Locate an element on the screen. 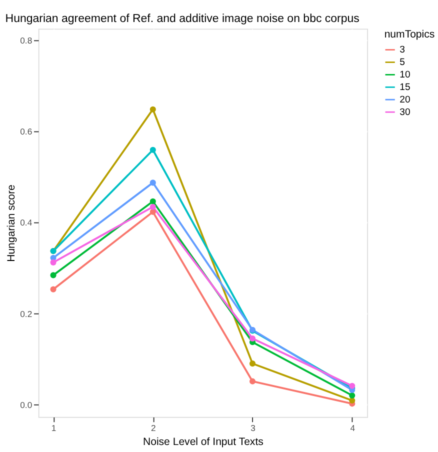  y-tick-label: 0.2 is located at coordinates (26, 313).